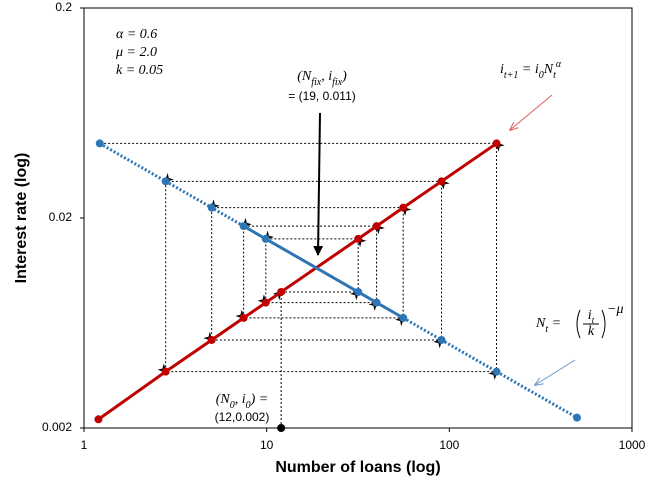 The image size is (648, 487). I want to click on formula: it, so click(591, 316).